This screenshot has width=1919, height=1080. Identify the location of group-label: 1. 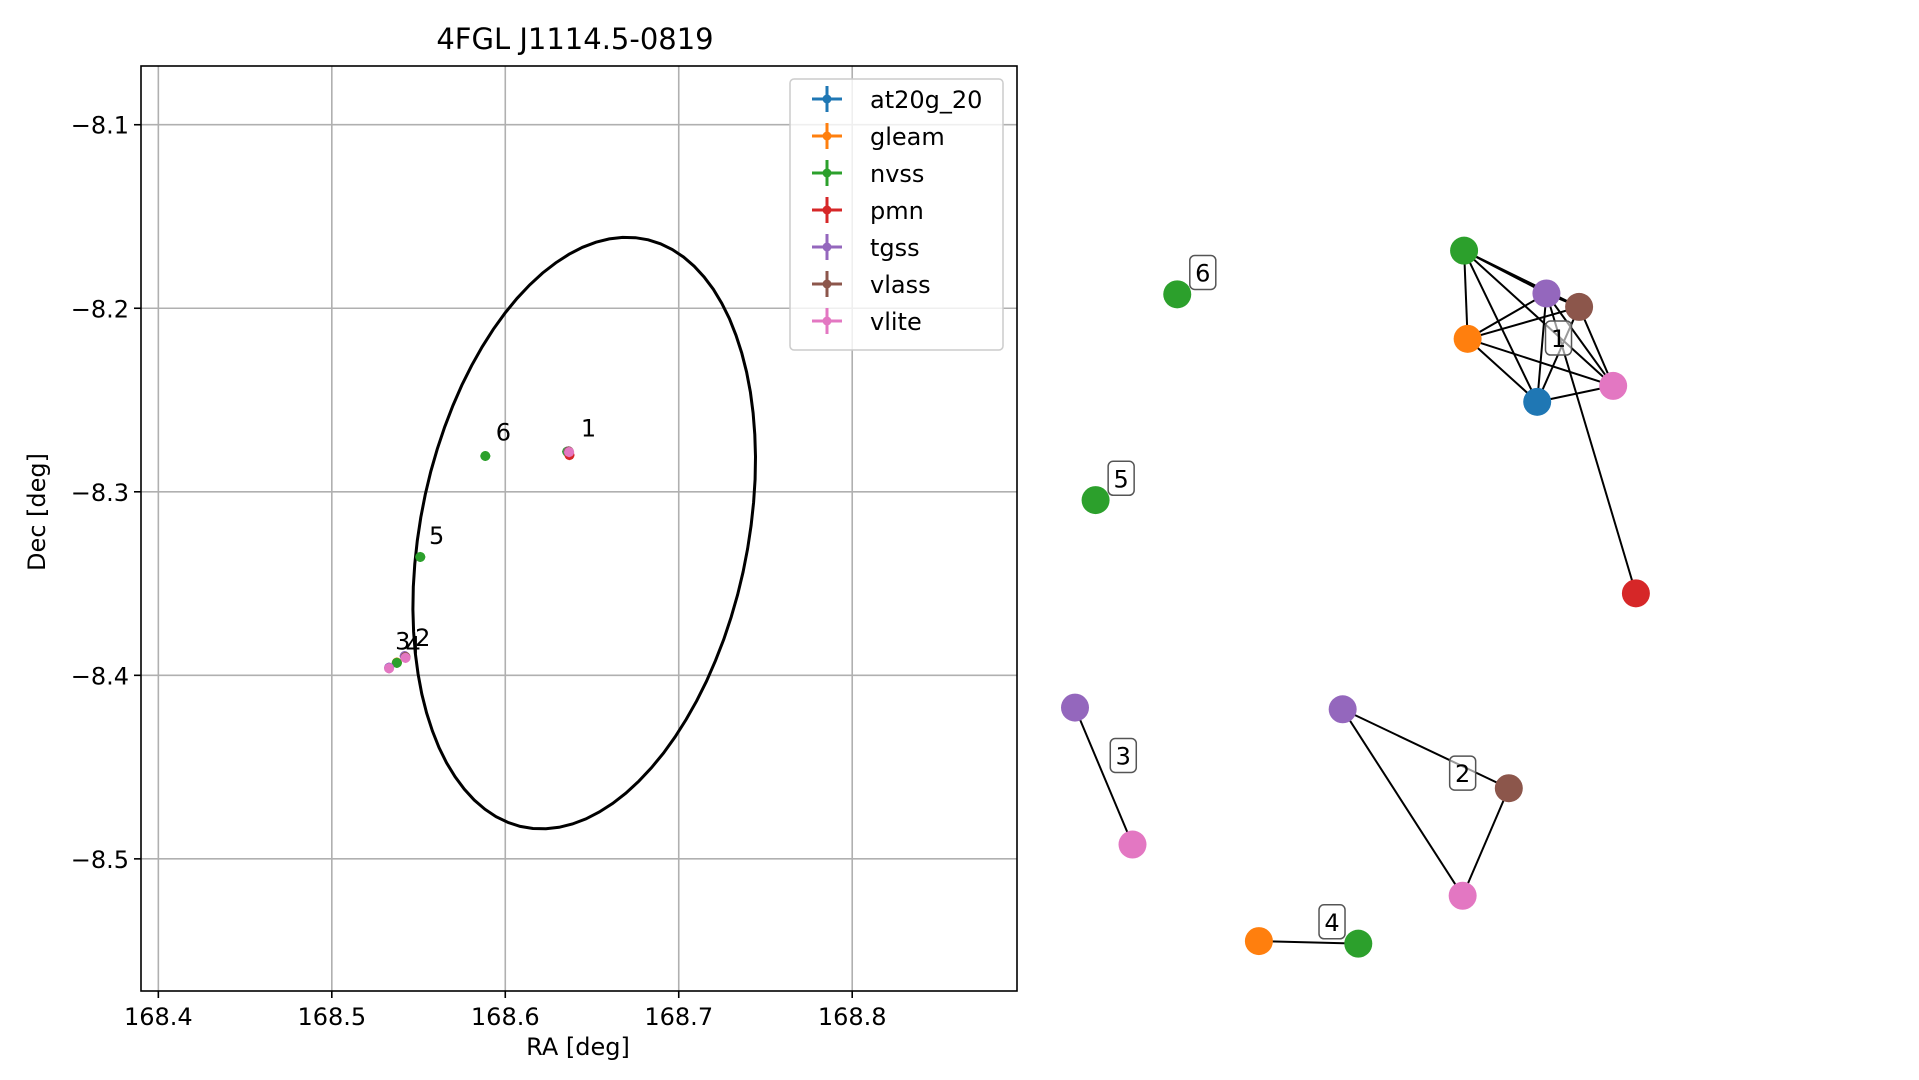
(1558, 339).